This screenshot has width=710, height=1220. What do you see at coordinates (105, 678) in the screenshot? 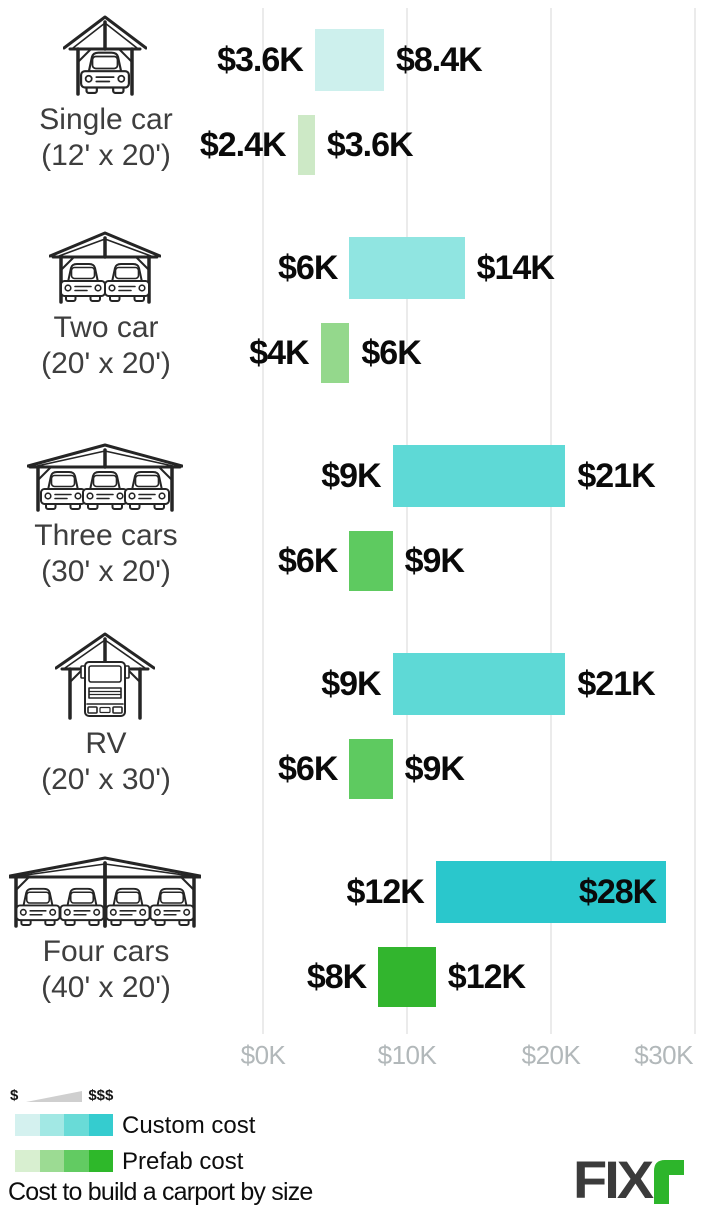
I see `carport-rv-icon` at bounding box center [105, 678].